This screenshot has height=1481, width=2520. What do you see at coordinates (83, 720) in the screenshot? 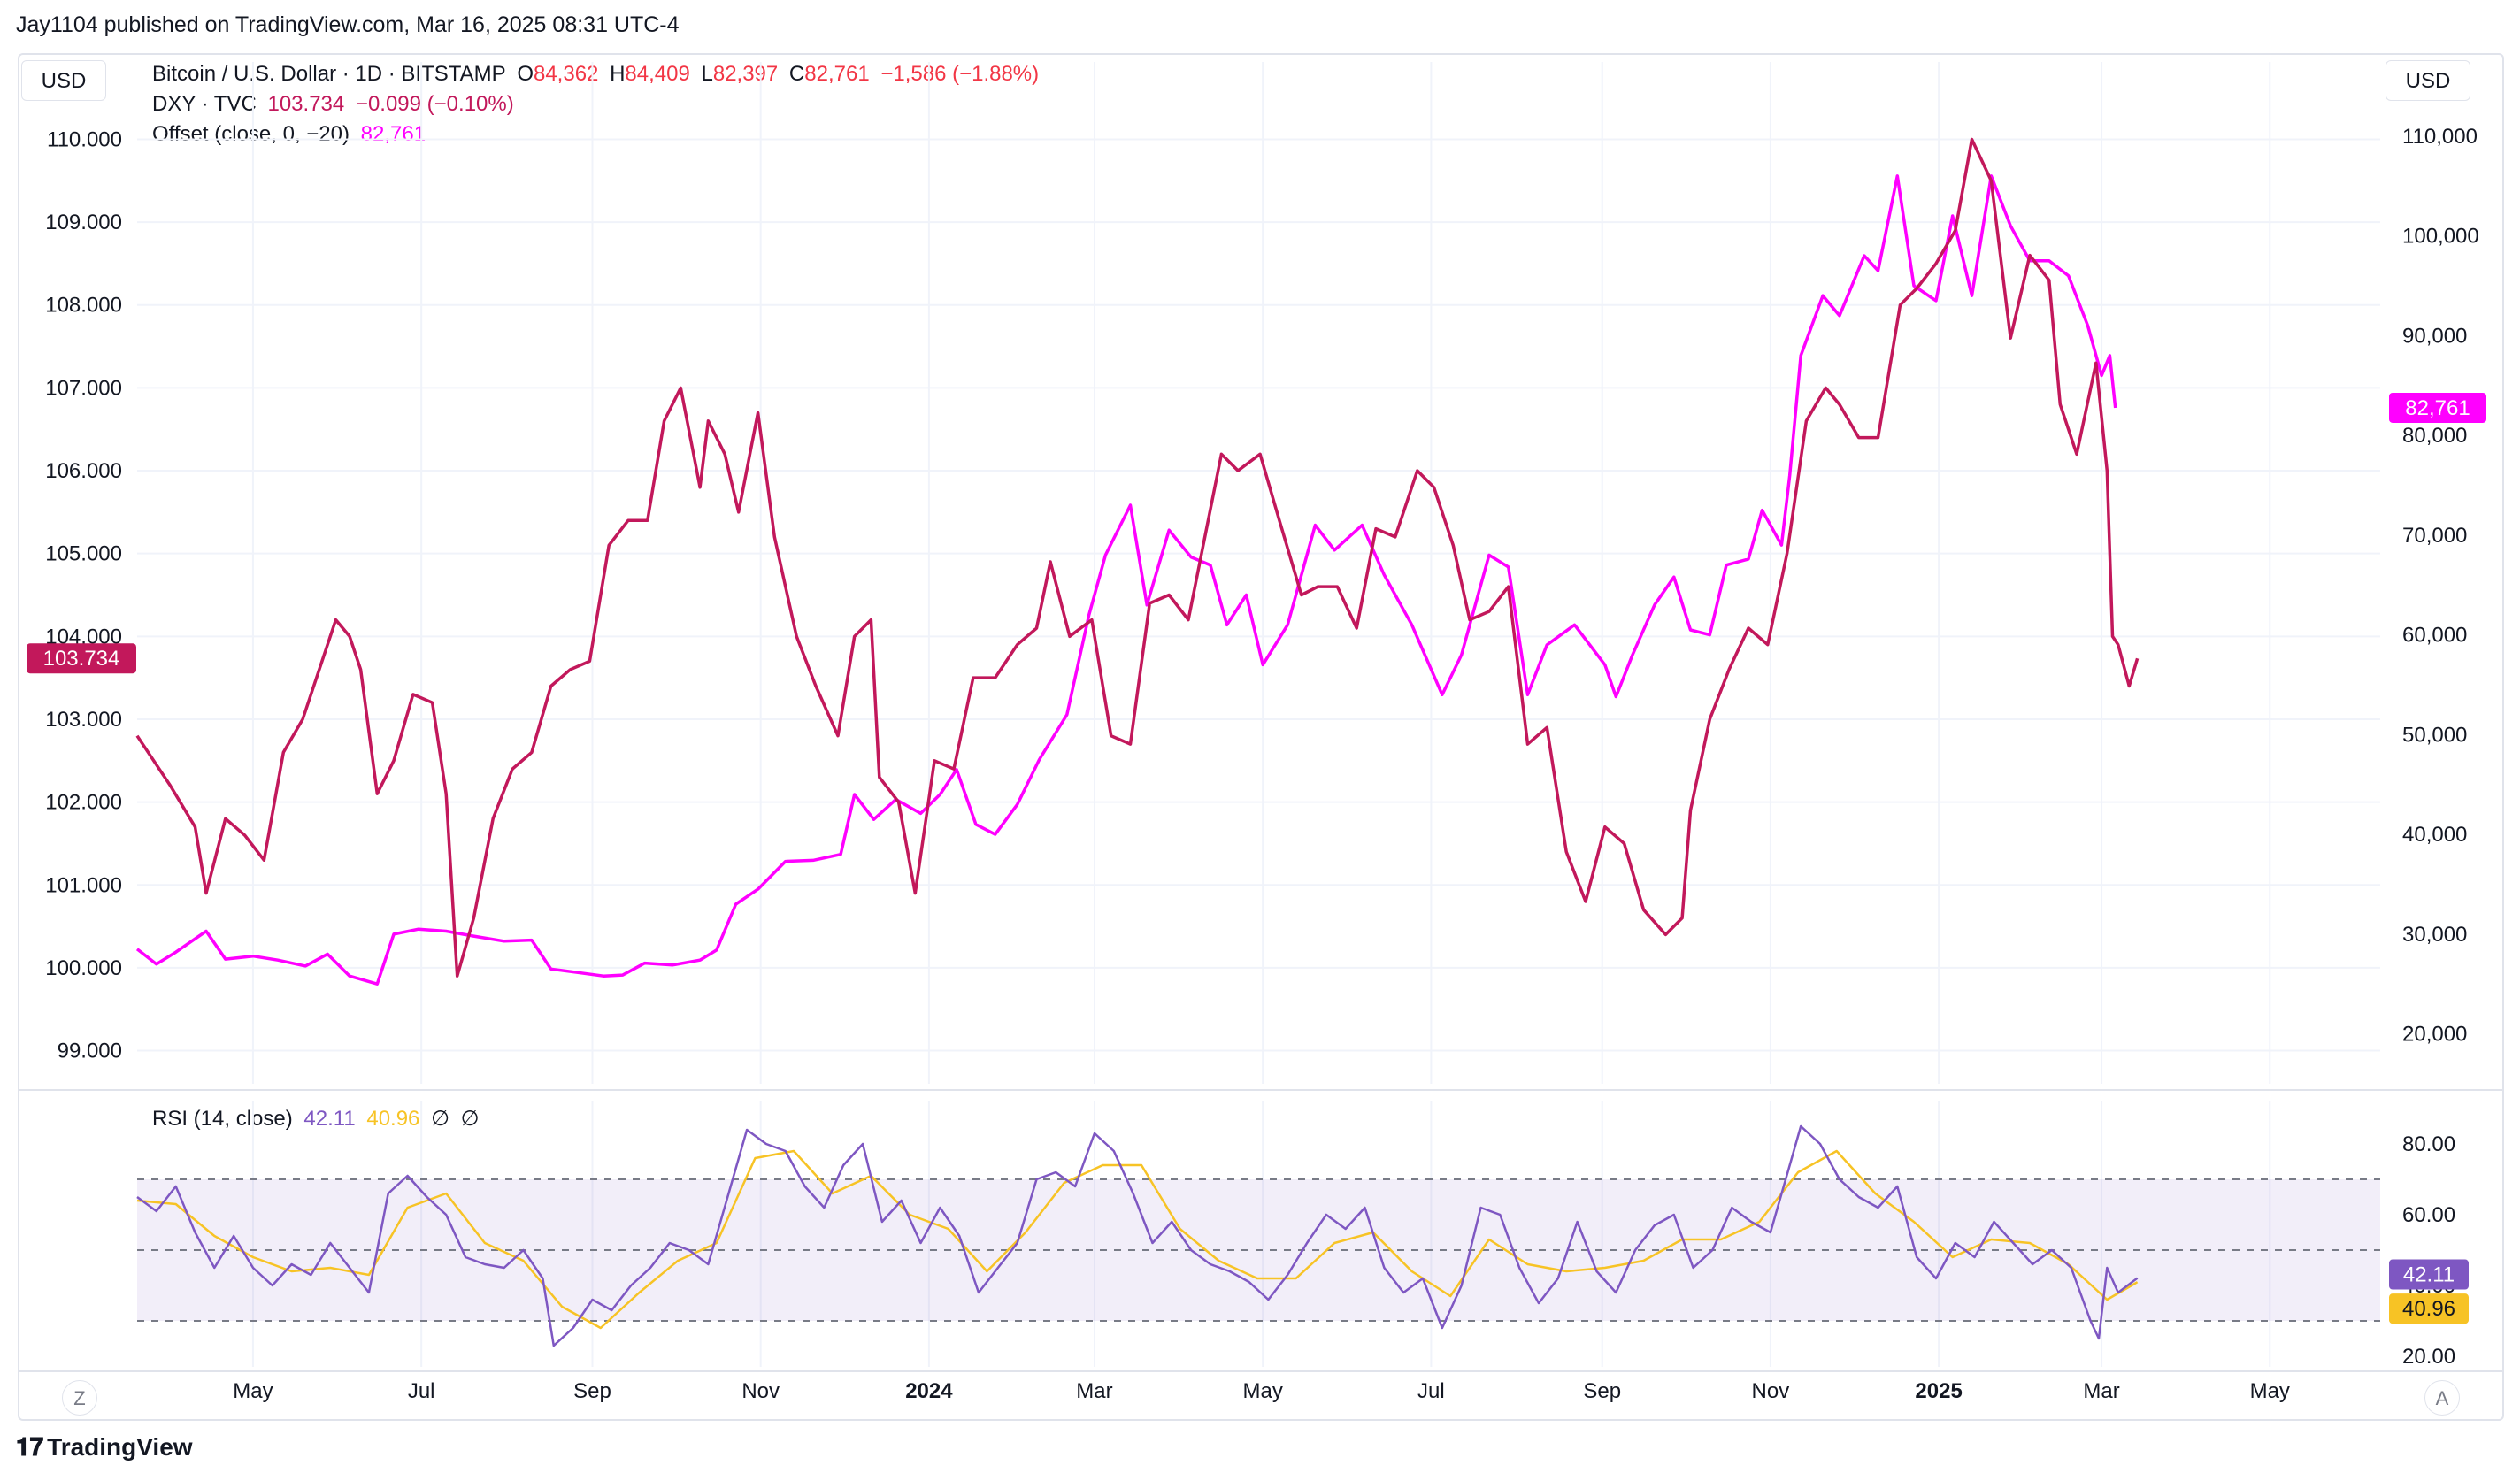
I see `left-axis-tick-4: 103.000` at bounding box center [83, 720].